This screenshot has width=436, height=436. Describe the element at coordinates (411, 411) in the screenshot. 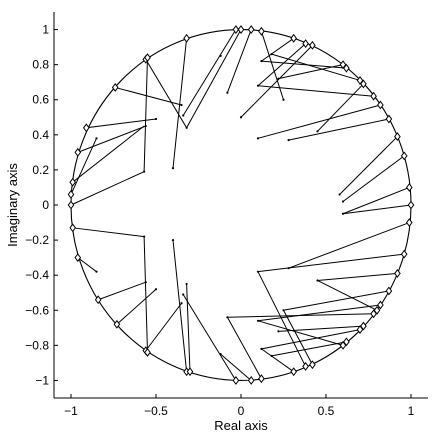

I see `x-tick-label: 1` at that location.